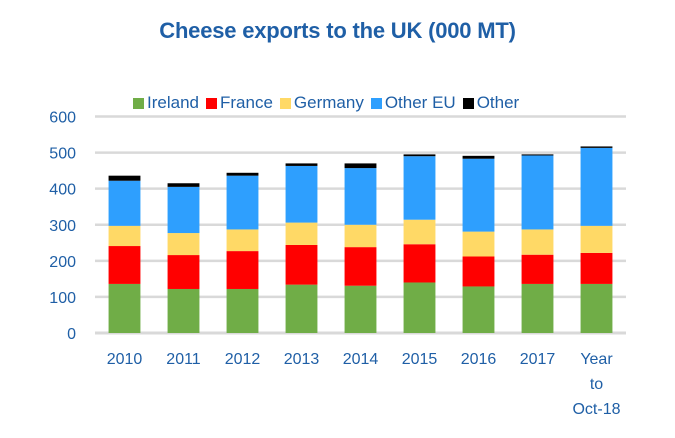 Image resolution: width=675 pixels, height=438 pixels. I want to click on legend-label-germany: Germany, so click(328, 102).